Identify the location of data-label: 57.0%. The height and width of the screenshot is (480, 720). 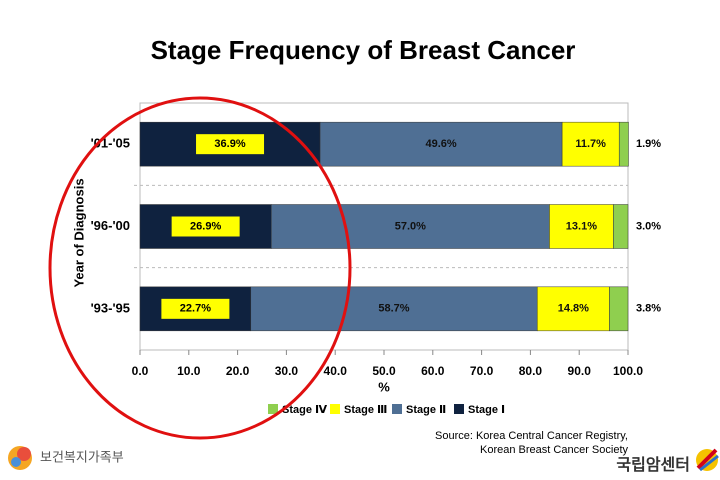
(410, 226).